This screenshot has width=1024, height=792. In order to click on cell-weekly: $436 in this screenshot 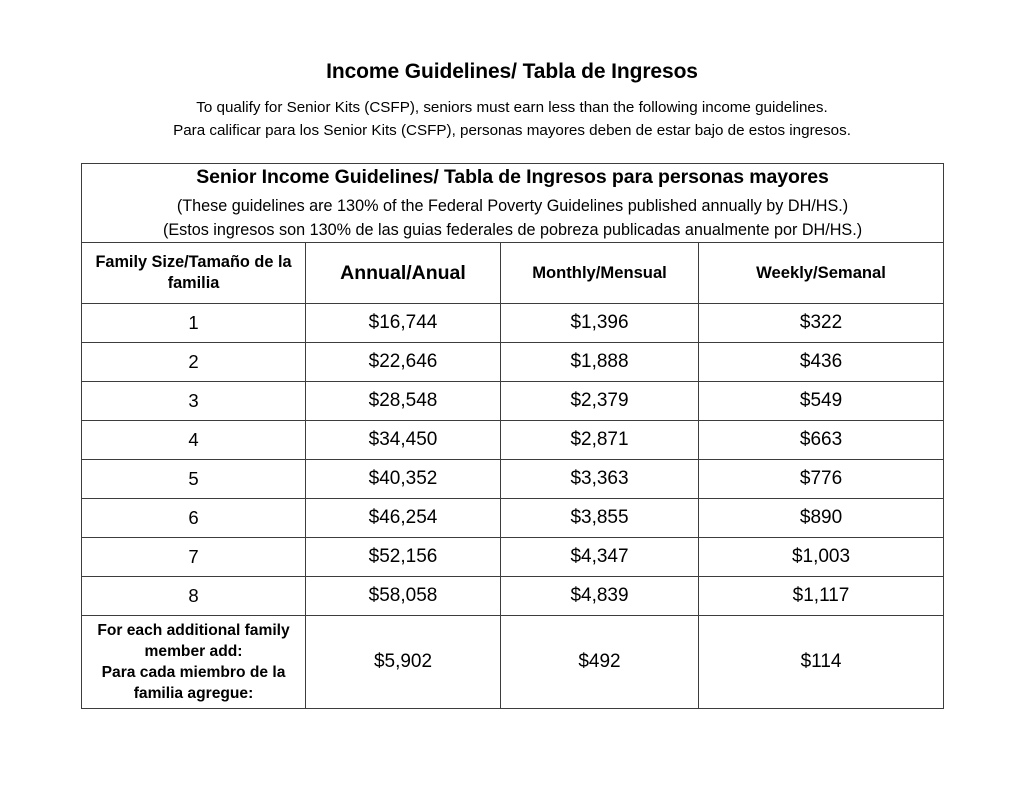, I will do `click(821, 362)`.